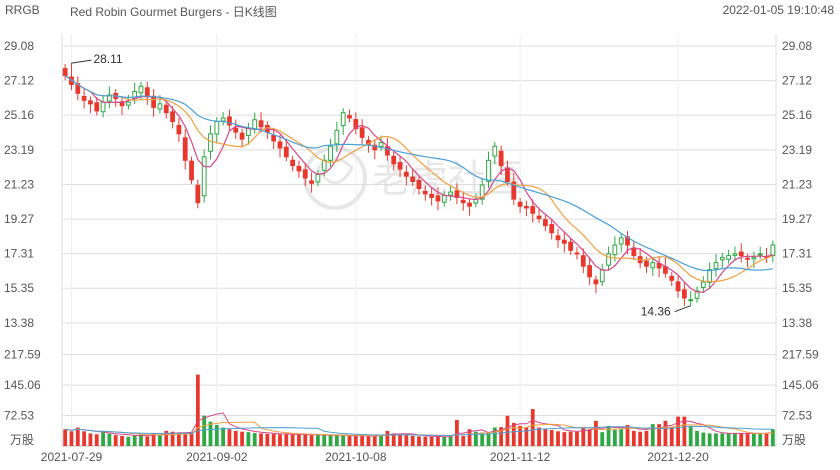  I want to click on price-tick-label-left: 25.16, so click(19, 115).